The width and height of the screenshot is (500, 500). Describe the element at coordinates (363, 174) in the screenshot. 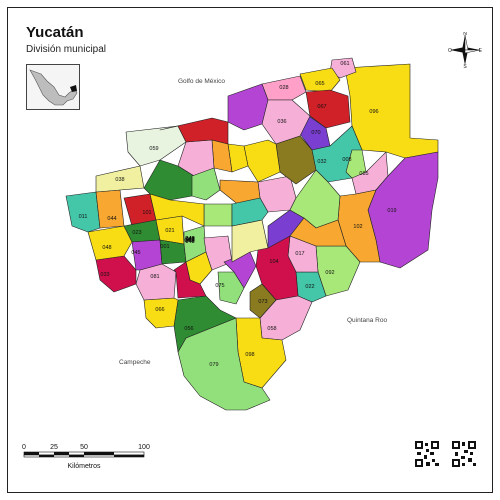

I see `svg-text: 085` at that location.